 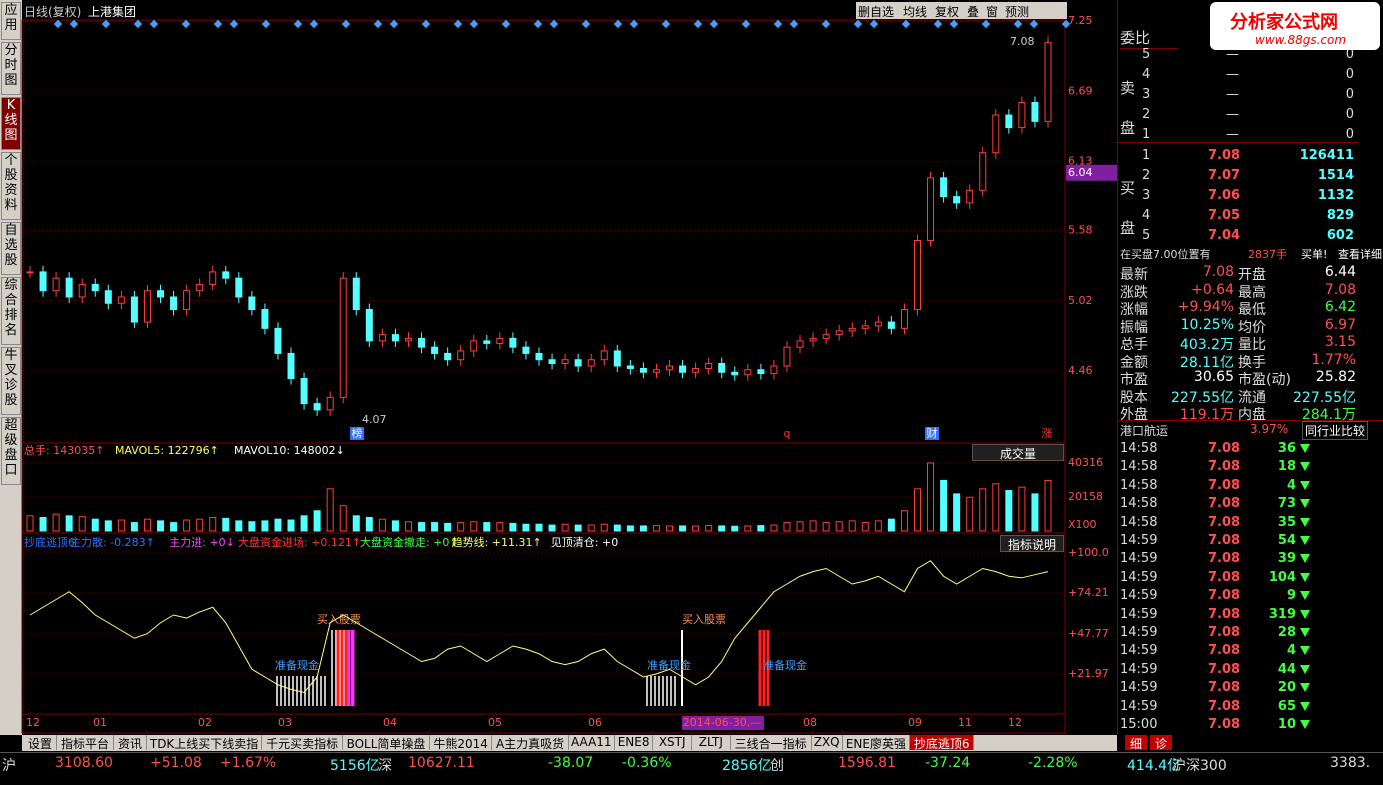 I want to click on tab: 牛熊2014, so click(x=461, y=743).